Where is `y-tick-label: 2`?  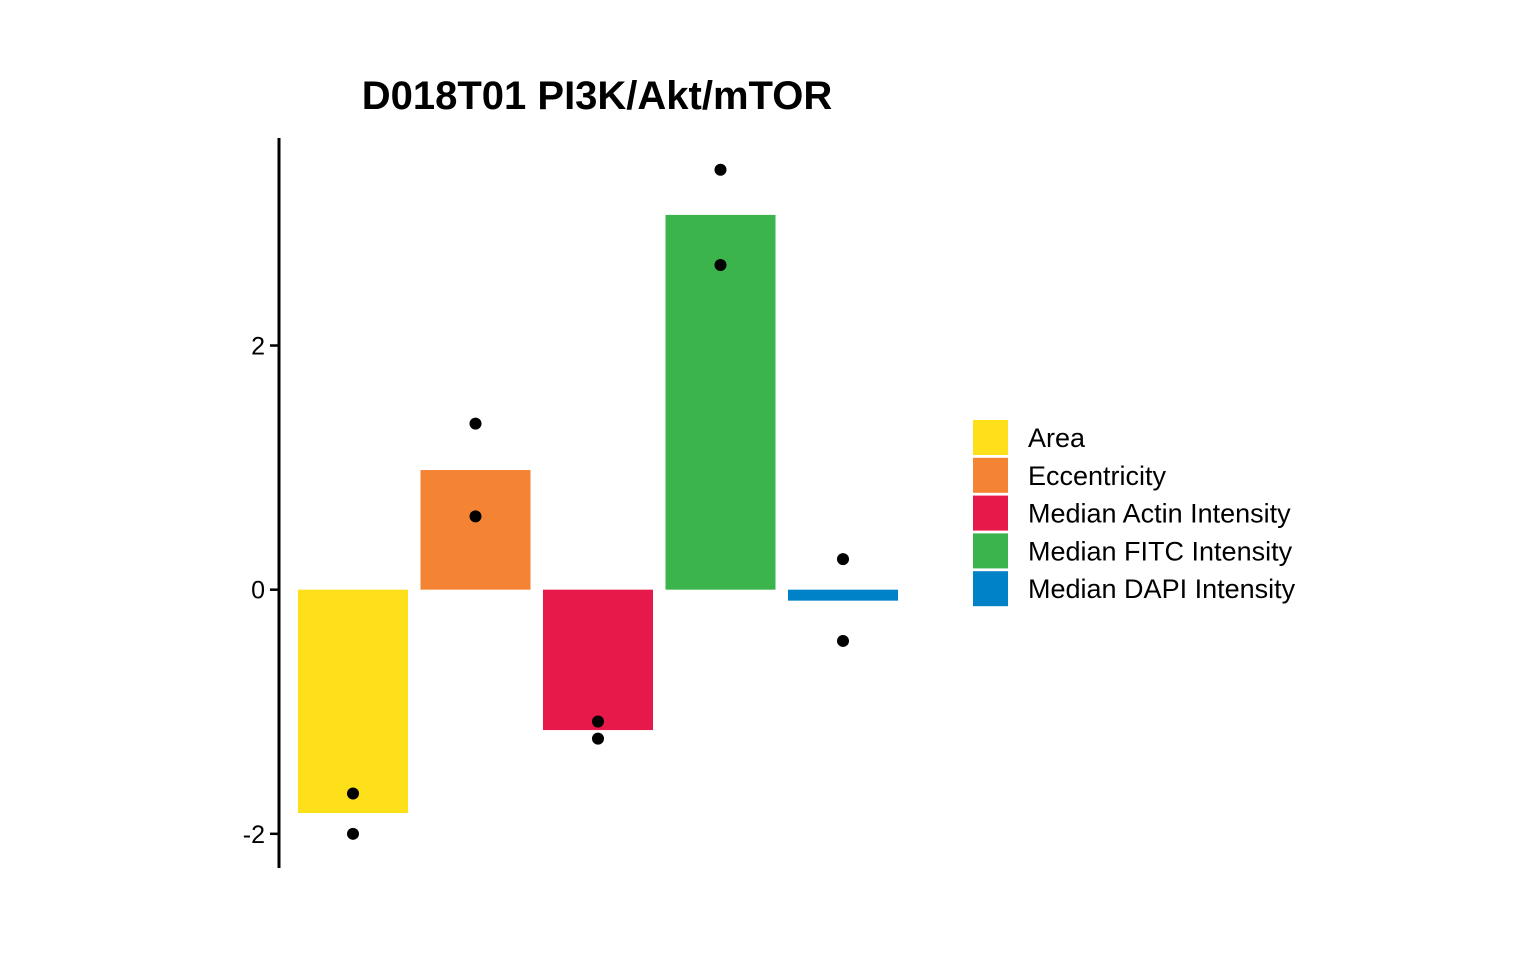
y-tick-label: 2 is located at coordinates (258, 347).